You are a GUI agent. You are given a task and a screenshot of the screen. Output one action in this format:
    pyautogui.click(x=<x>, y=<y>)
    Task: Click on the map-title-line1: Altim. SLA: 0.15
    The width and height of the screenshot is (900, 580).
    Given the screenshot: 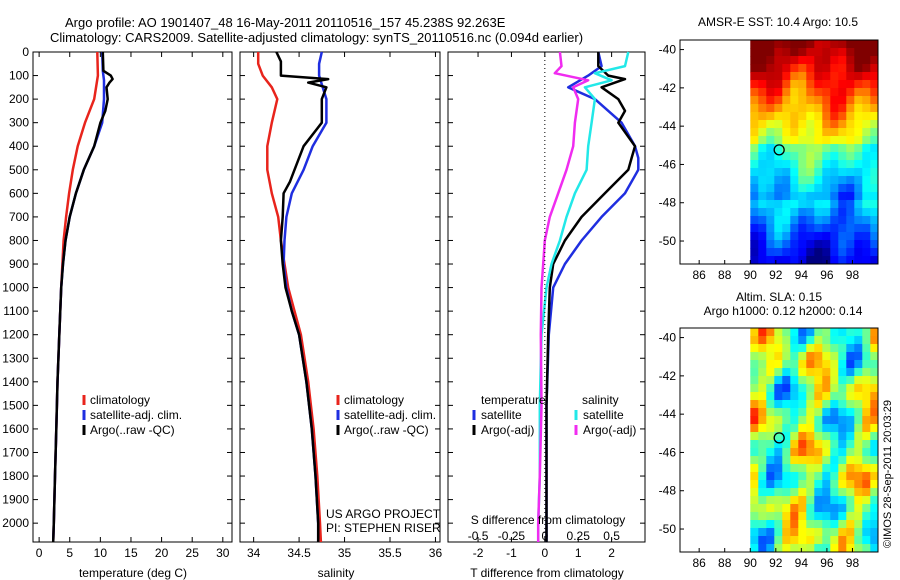 What is the action you would take?
    pyautogui.click(x=779, y=297)
    